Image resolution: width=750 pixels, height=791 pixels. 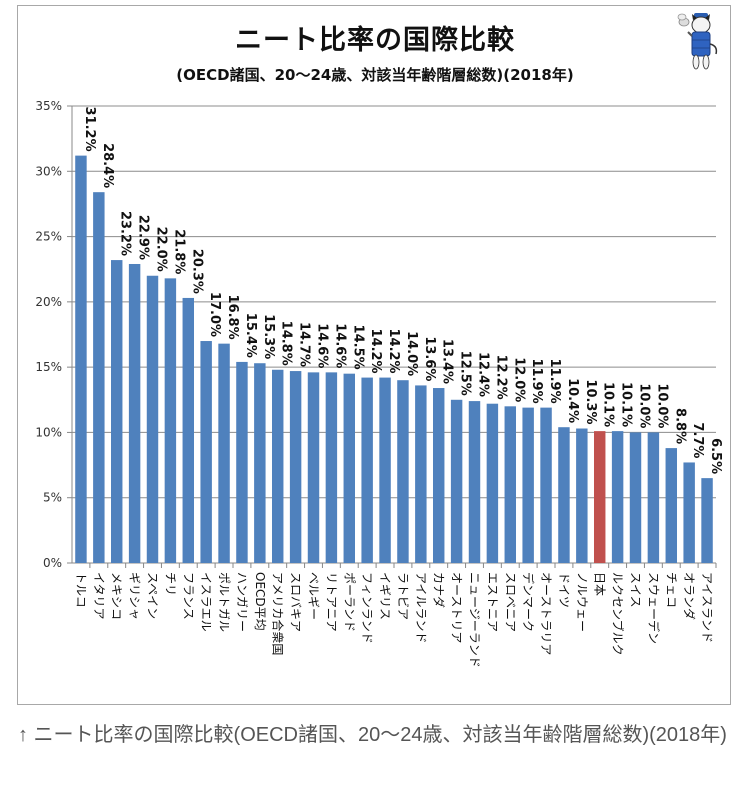 I want to click on data-label: 20.3%, so click(x=196, y=271).